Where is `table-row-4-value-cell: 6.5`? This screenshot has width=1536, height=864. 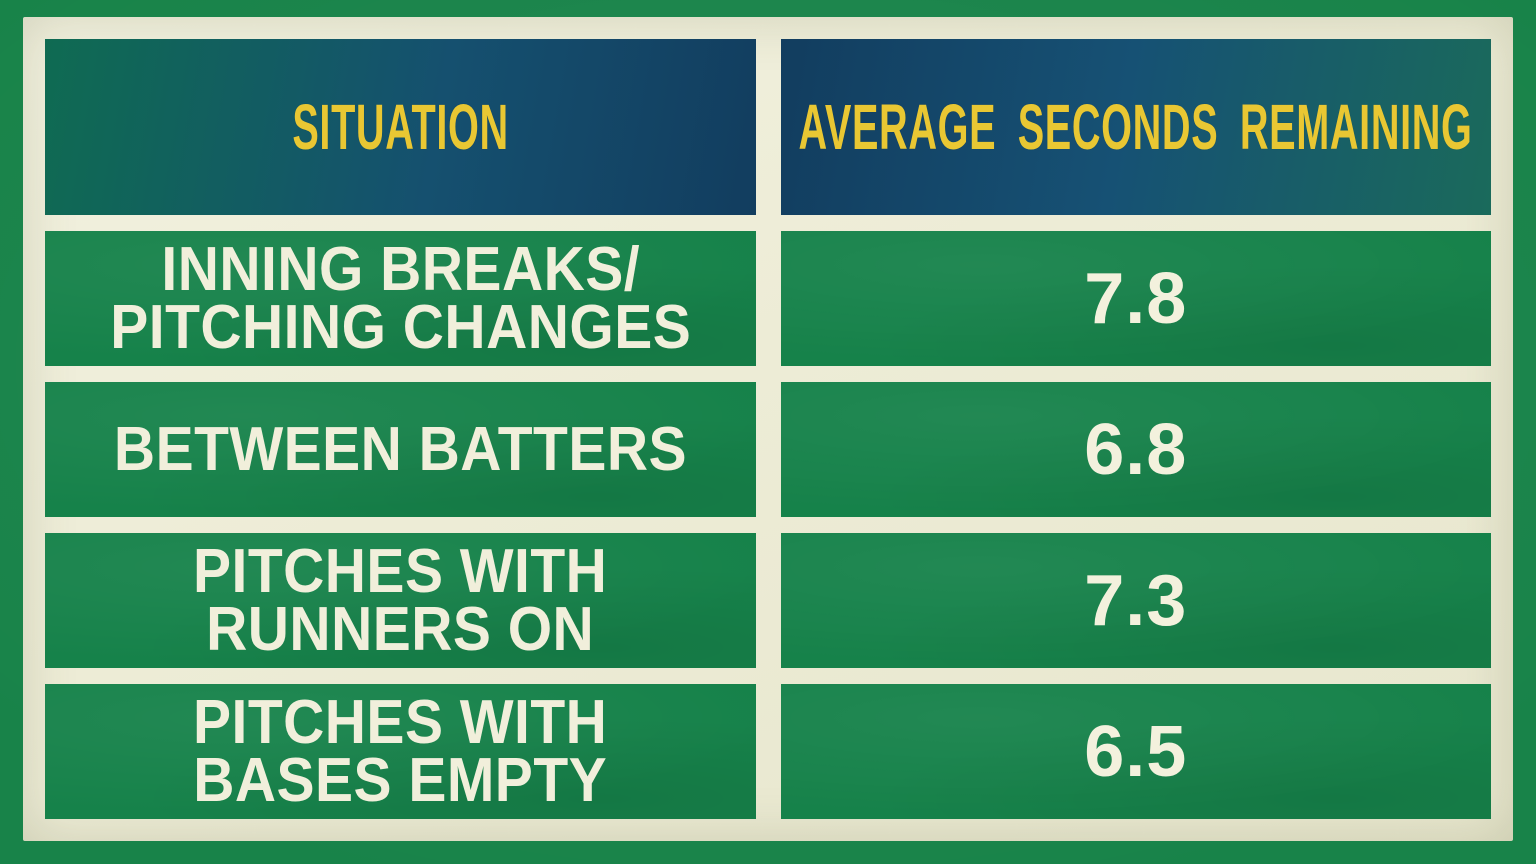
table-row-4-value-cell: 6.5 is located at coordinates (1135, 751).